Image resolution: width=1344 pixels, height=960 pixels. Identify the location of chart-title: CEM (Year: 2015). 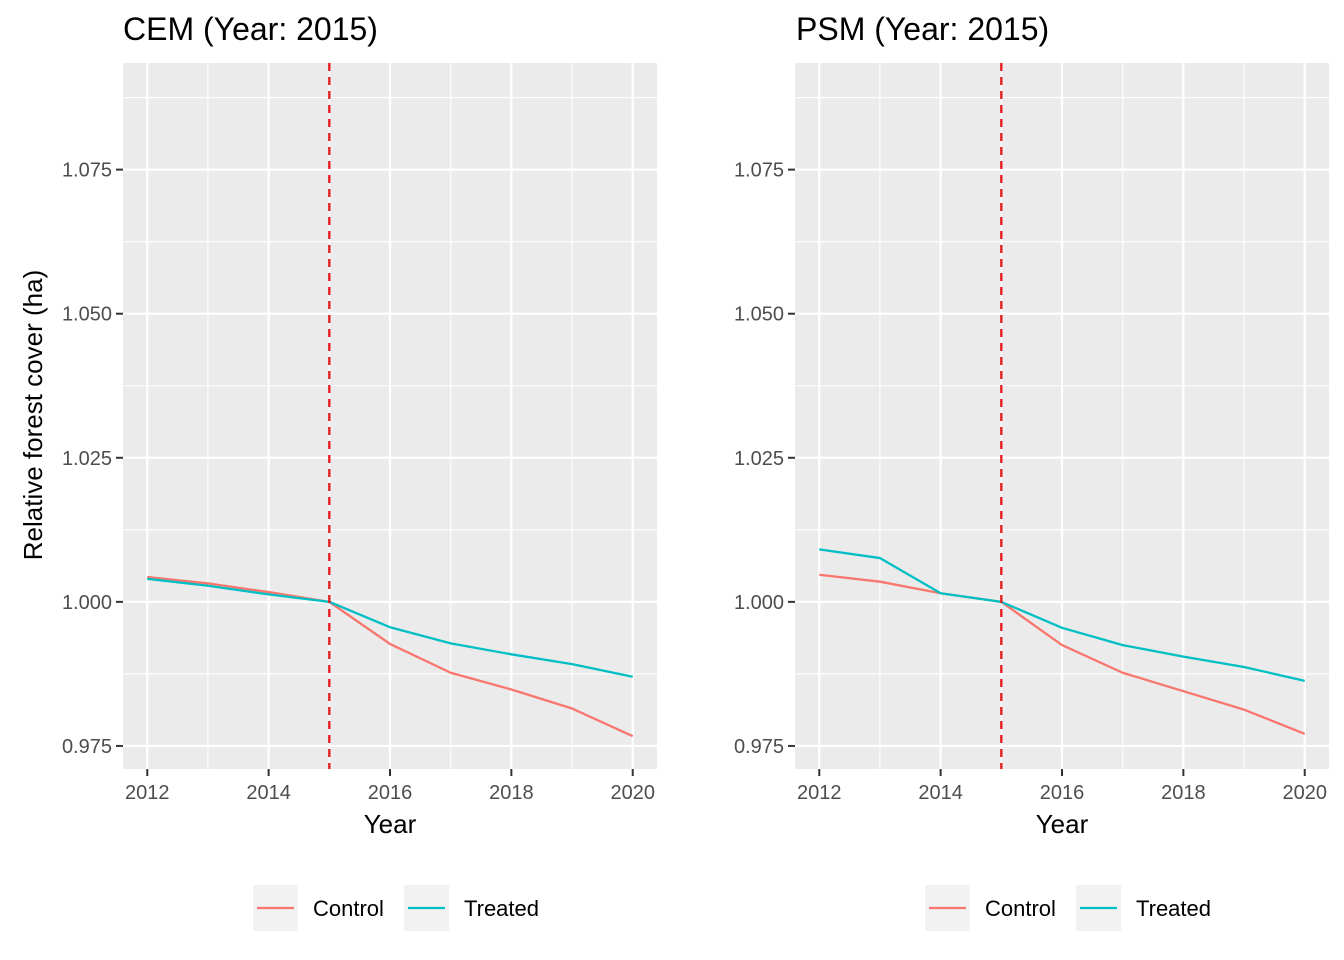
(250, 29).